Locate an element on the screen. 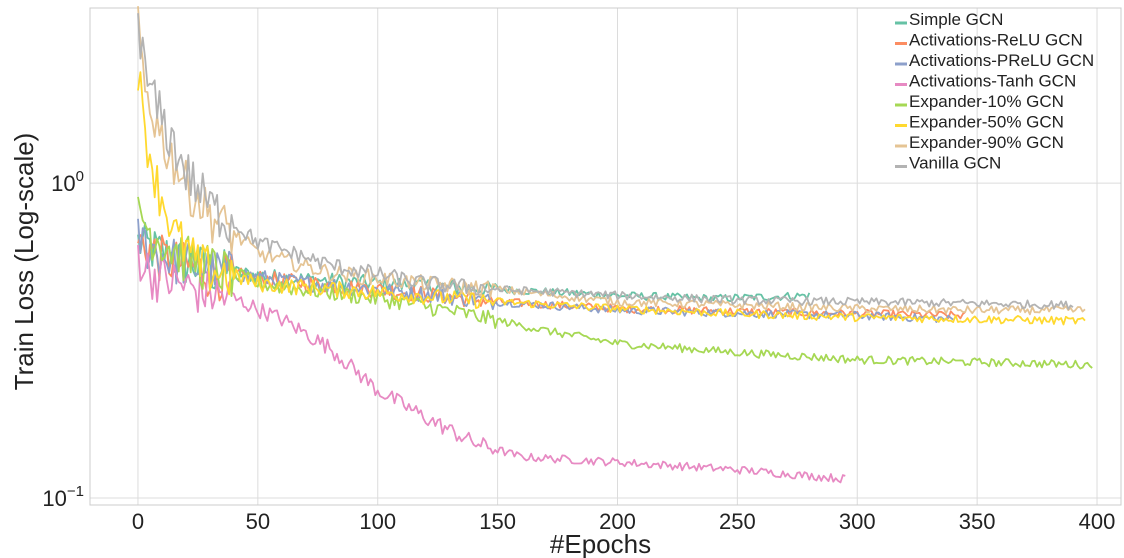  legend-label-expander-50-gcn: Expander-50% GCN is located at coordinates (986, 122).